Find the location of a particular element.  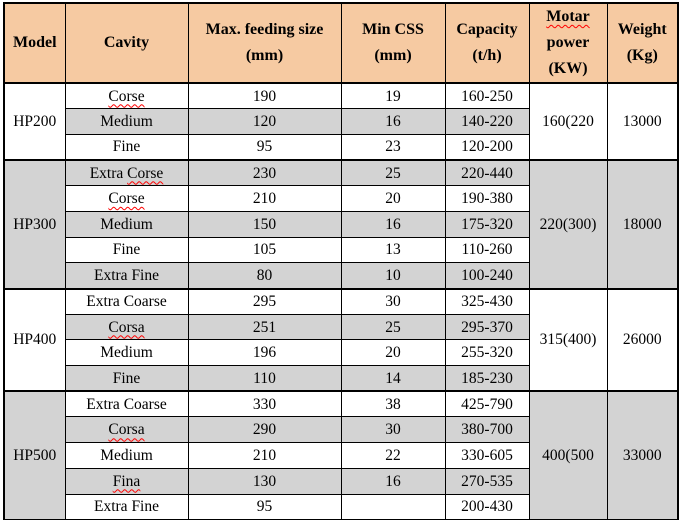

header-max-feeding-size: Max. feeding size (mm) is located at coordinates (264, 43).